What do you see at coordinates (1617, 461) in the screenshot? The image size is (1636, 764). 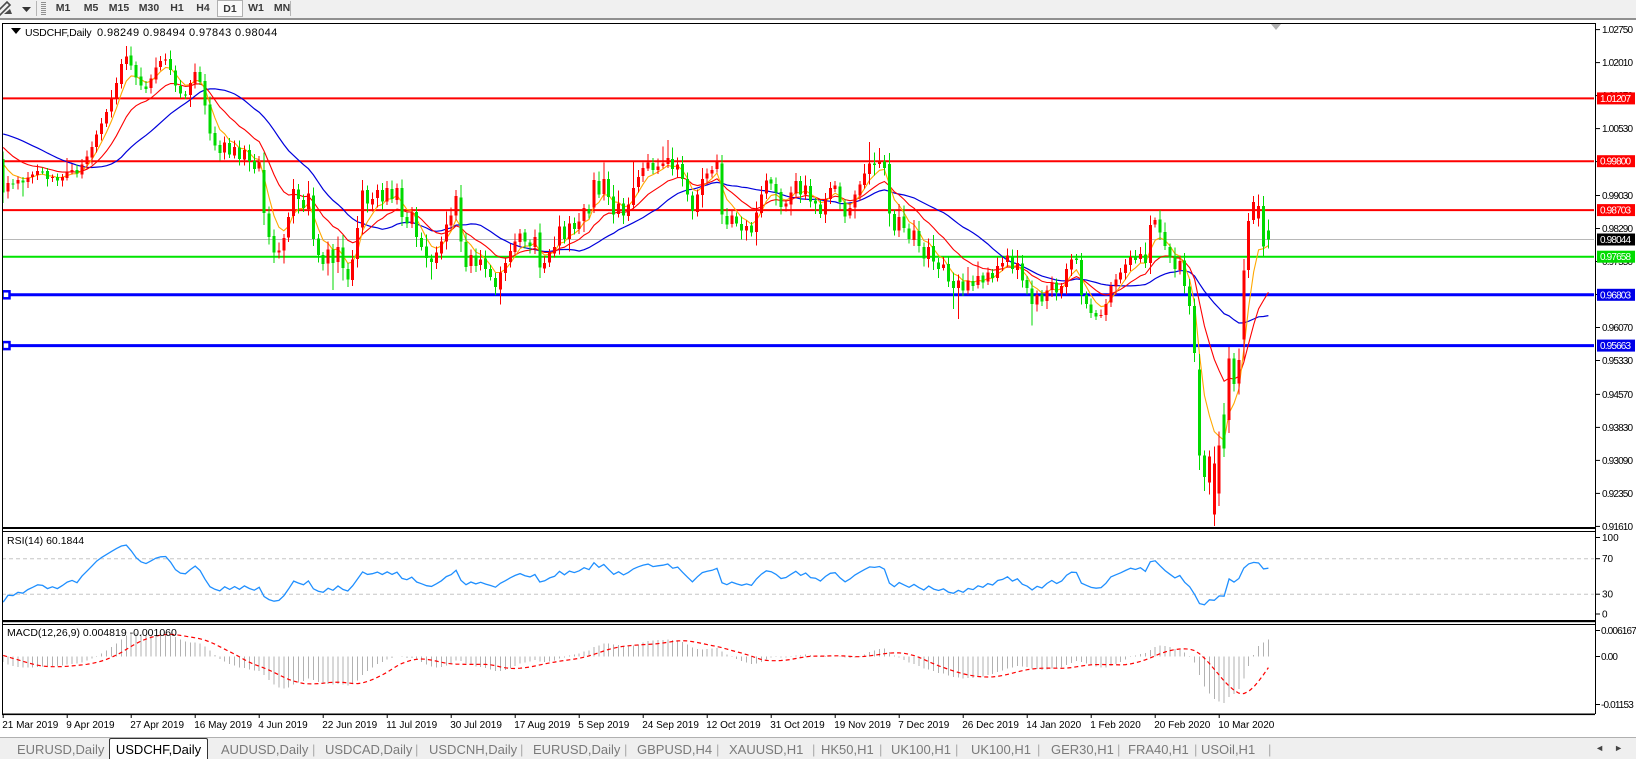 I see `svg-text: 0.93090` at bounding box center [1617, 461].